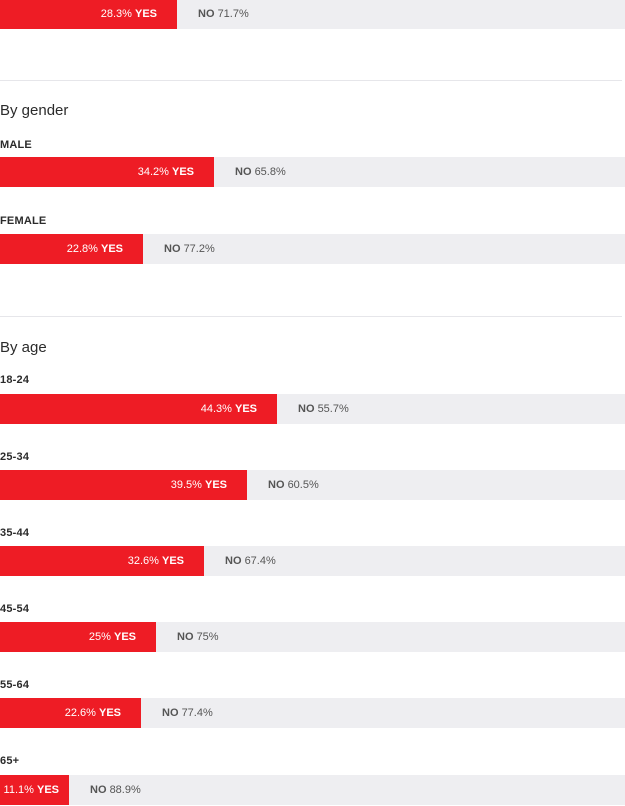 The width and height of the screenshot is (625, 806). I want to click on yes-bar: 25% YES, so click(78, 637).